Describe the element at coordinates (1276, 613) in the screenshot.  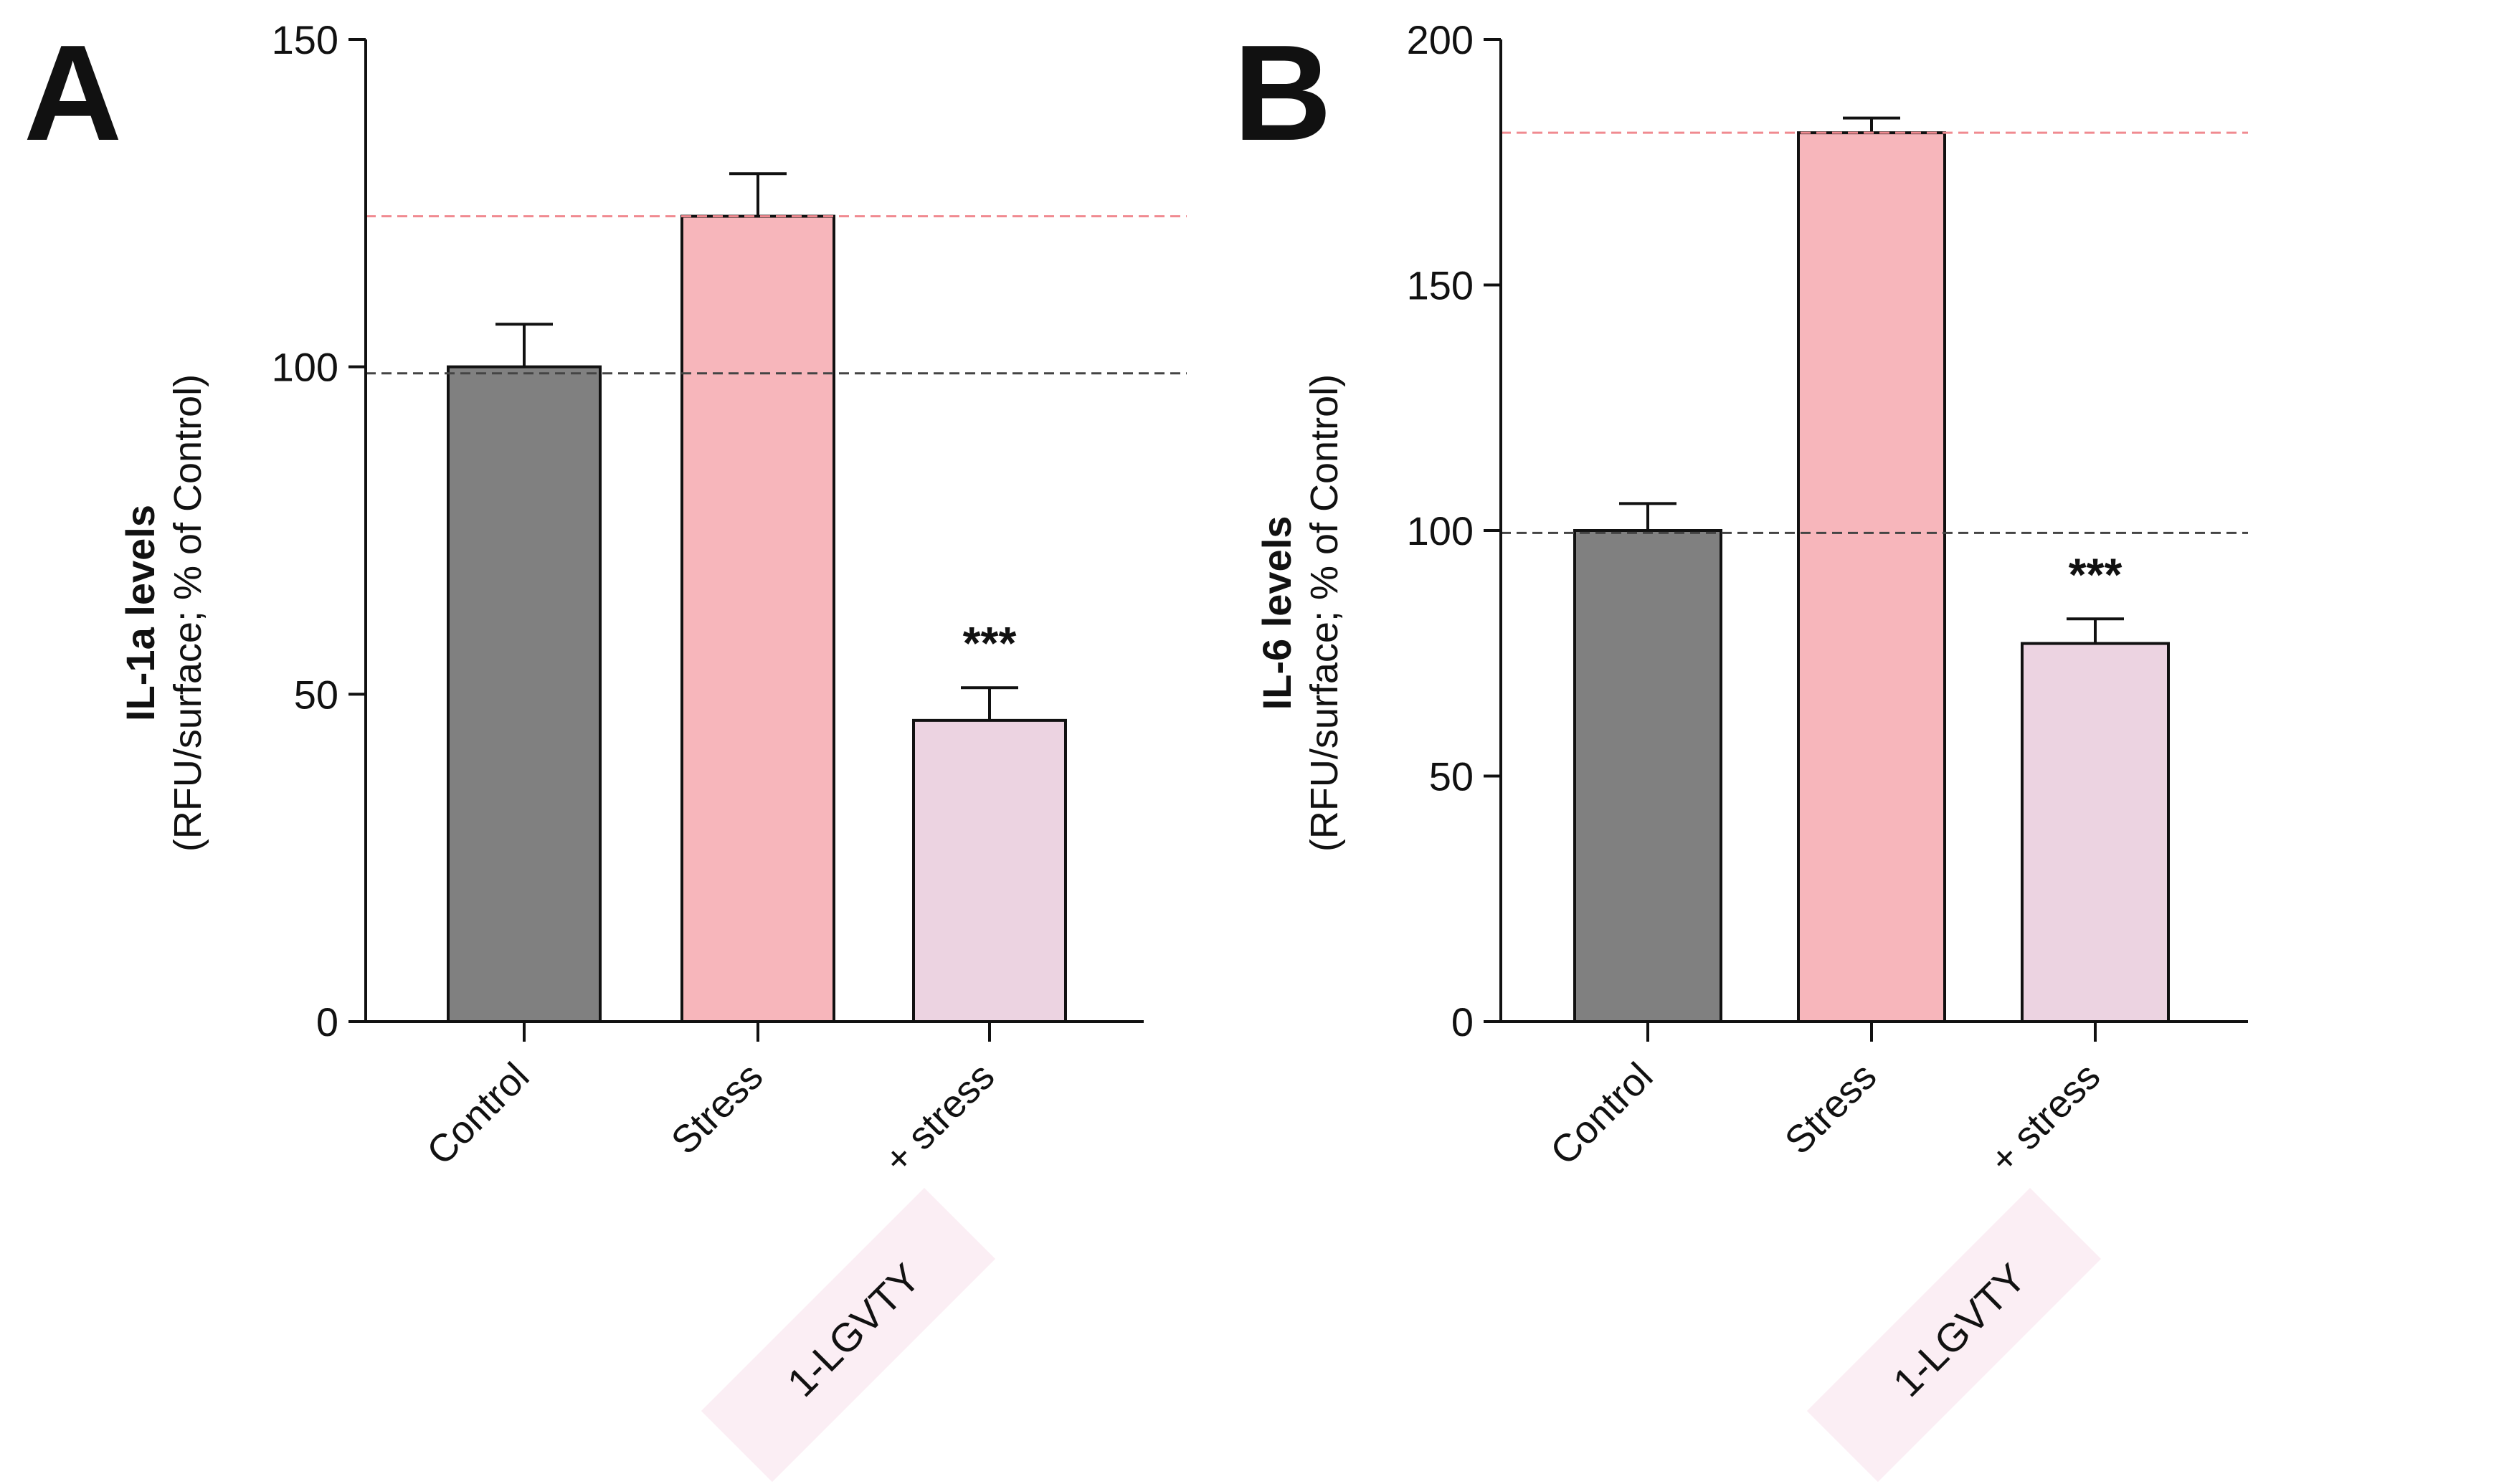
I see `y-axis-title: IL-6 levels` at that location.